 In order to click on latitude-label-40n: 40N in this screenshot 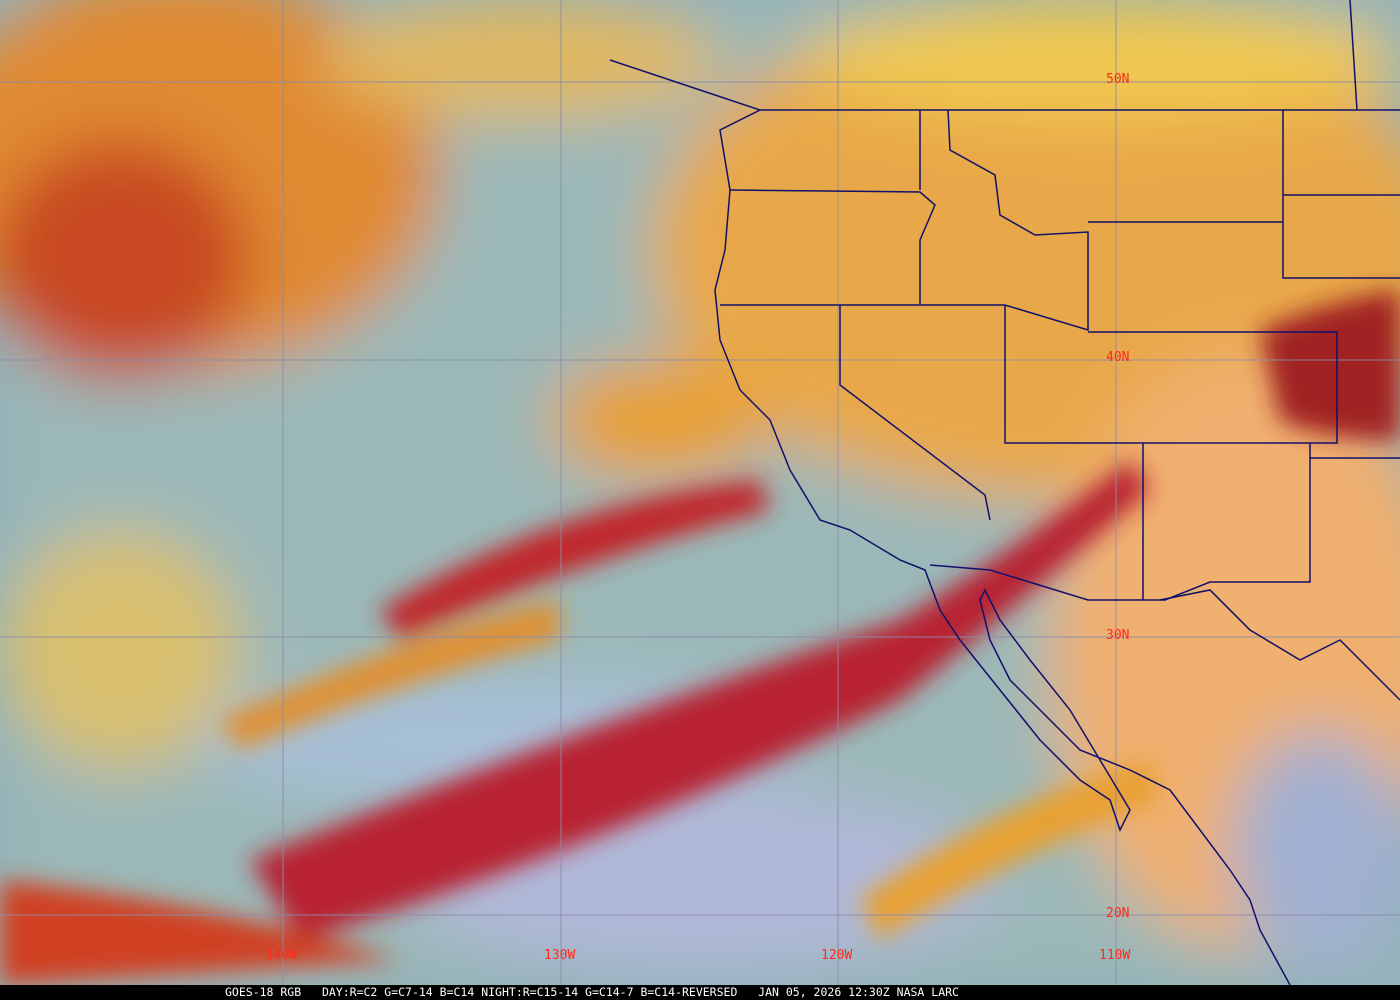, I will do `click(1118, 357)`.